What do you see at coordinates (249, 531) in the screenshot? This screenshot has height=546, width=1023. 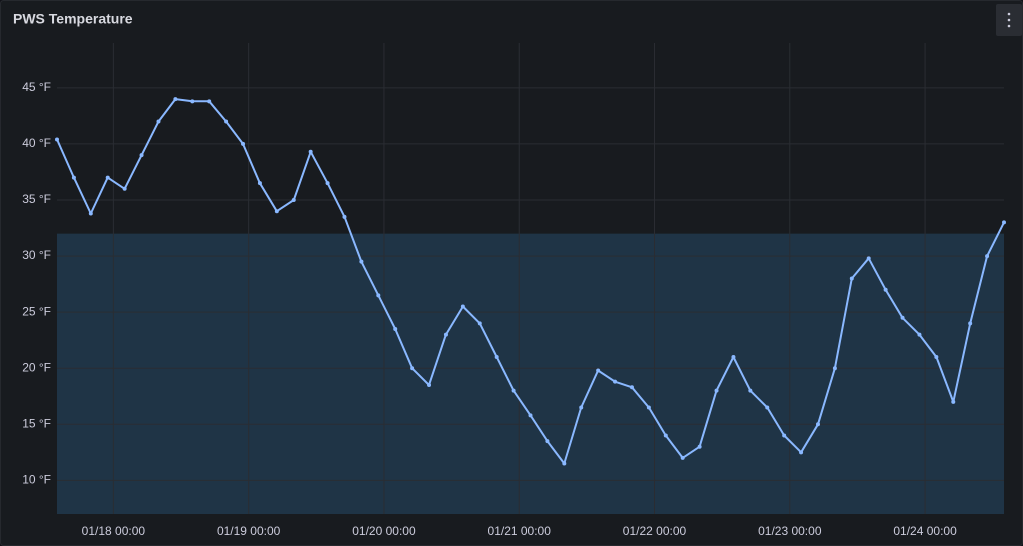 I see `x-tick-label: 01/19 00:00` at bounding box center [249, 531].